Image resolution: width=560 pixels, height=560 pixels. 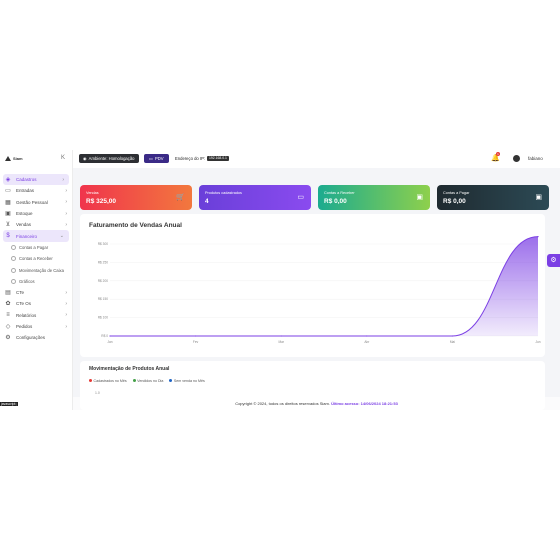 I want to click on sidebar-item-relatorios: ≡ Relatórios ›, so click(x=36, y=315).